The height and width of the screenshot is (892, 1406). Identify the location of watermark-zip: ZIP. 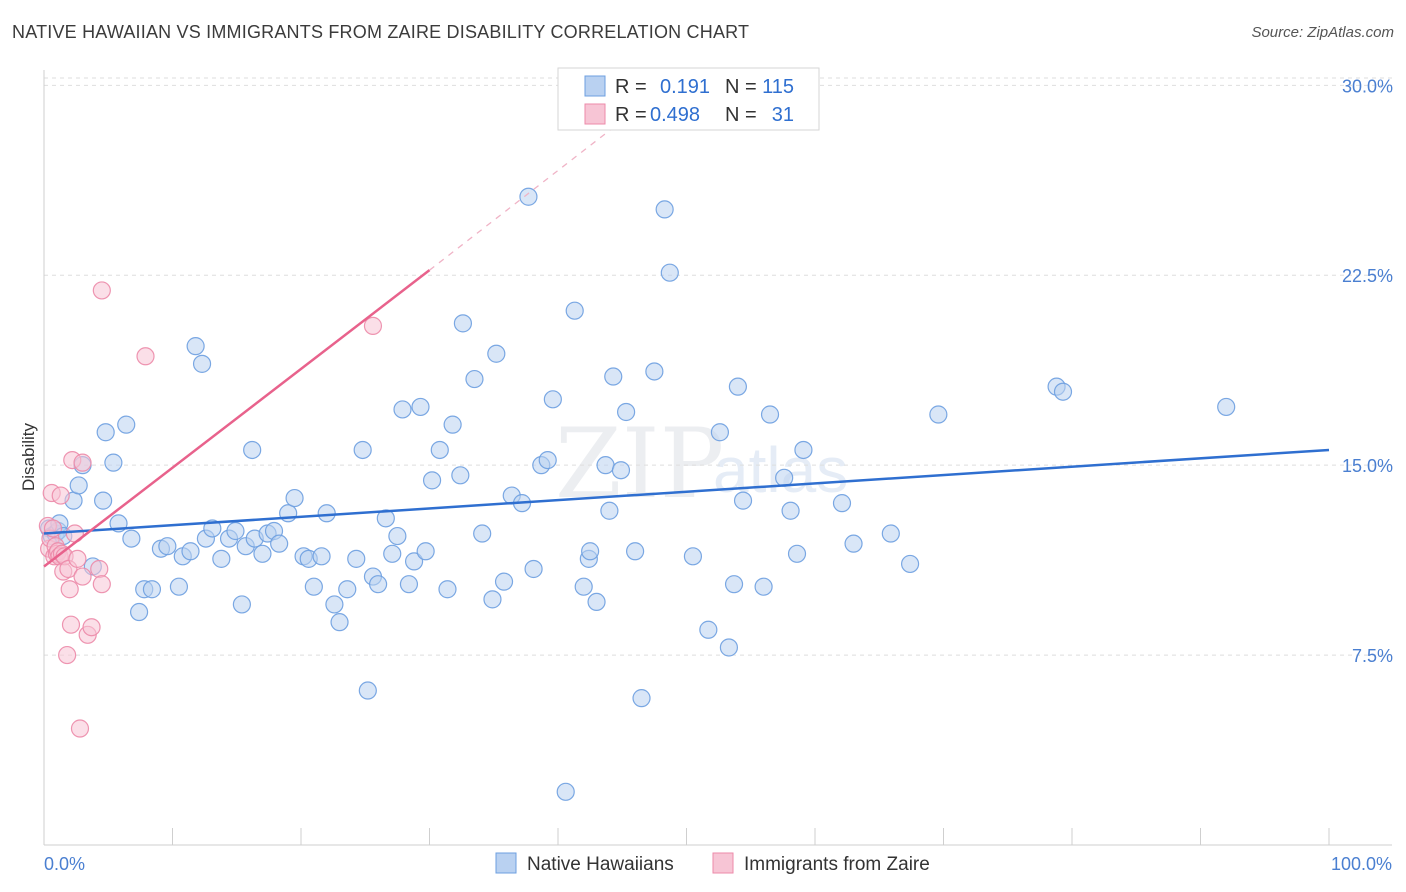
(639, 464).